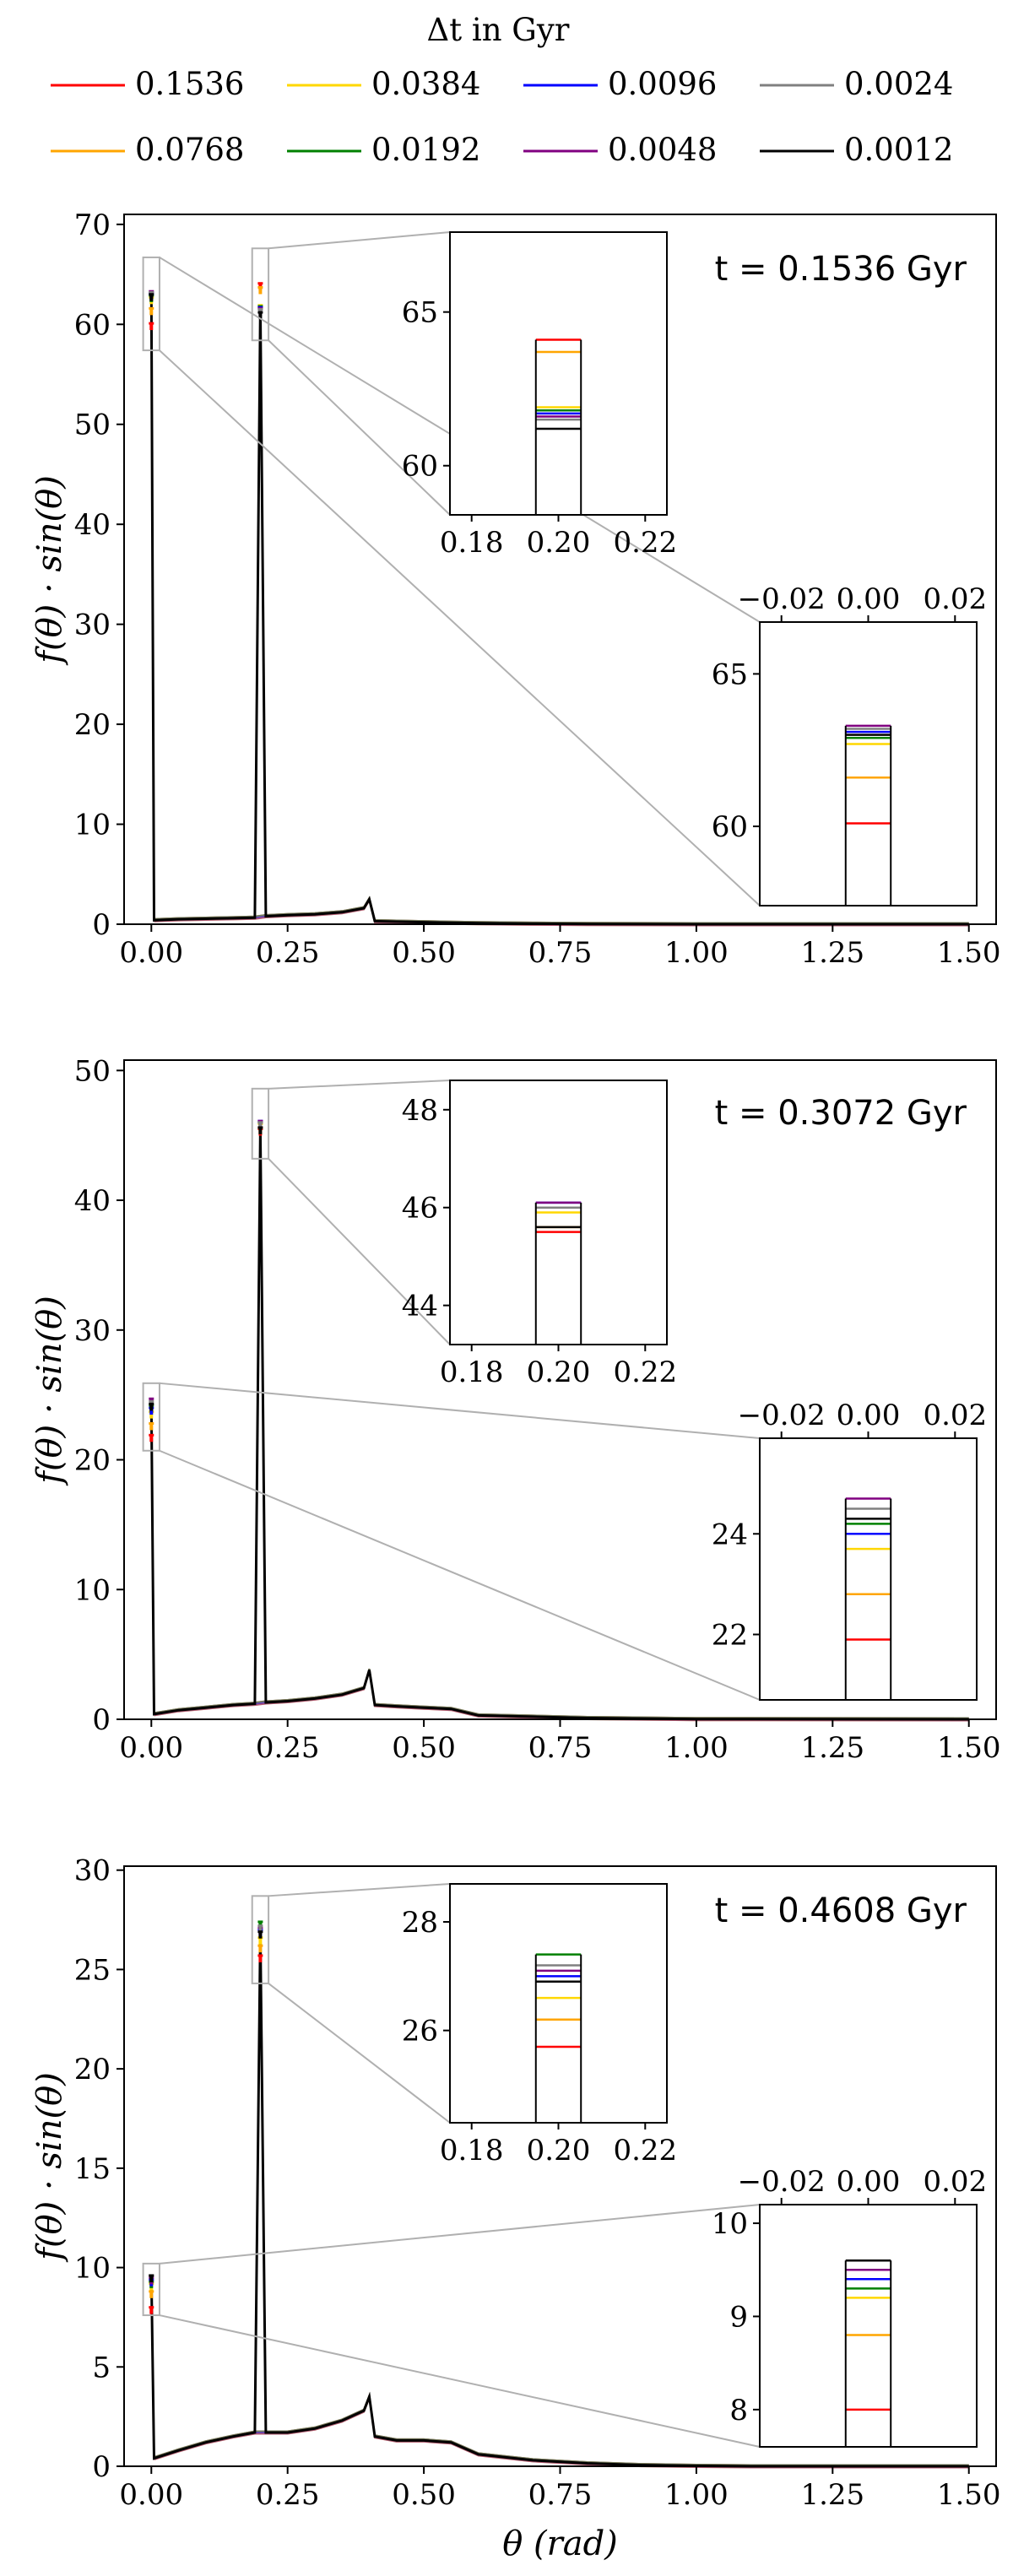  Describe the element at coordinates (738, 2317) in the screenshot. I see `inset-y-tick-label: 9` at that location.